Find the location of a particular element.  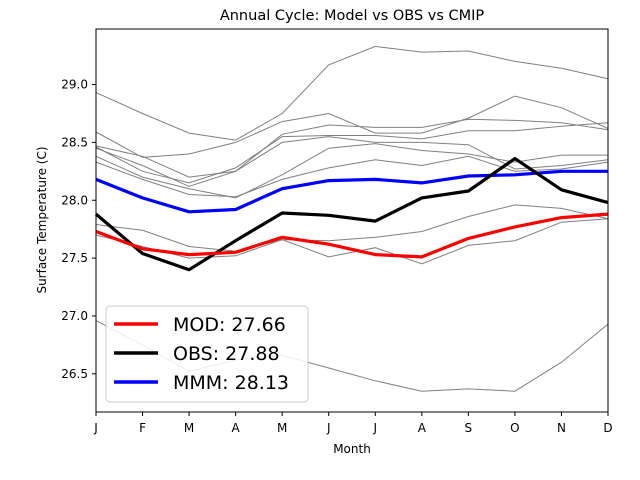

legend-label-mod: MOD: 27.66 is located at coordinates (229, 325).